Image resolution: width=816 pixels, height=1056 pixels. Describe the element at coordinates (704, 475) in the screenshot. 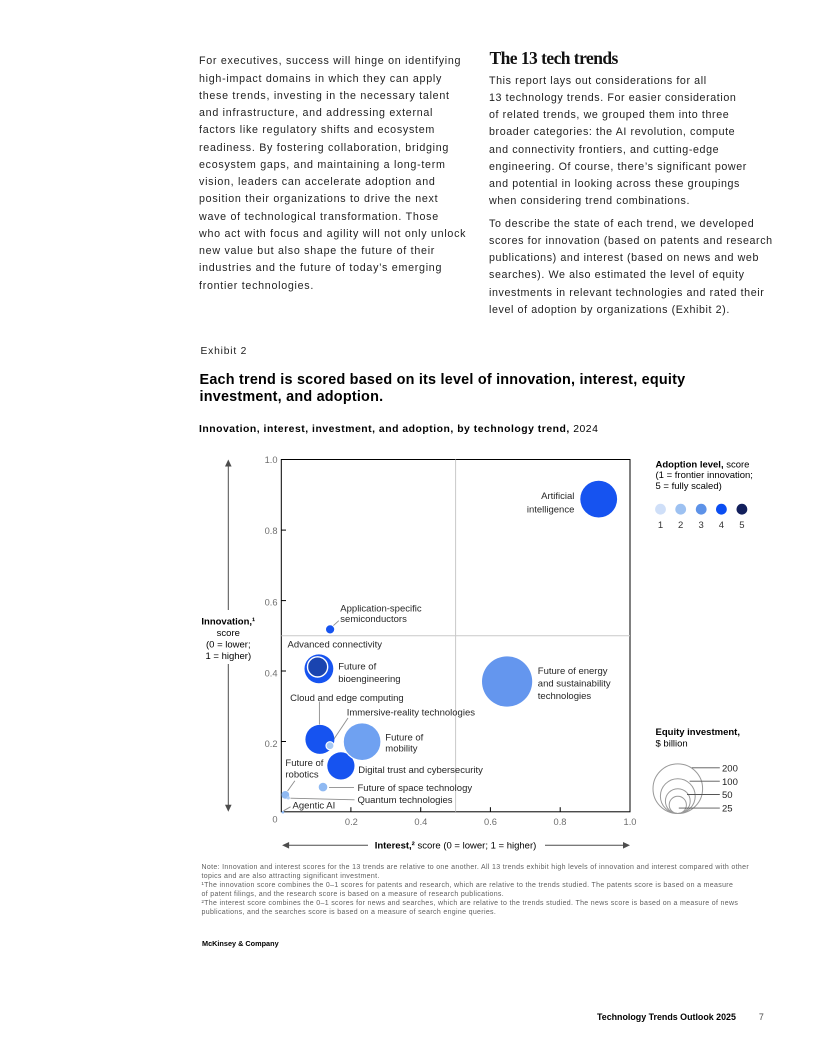

I see `svg-text: (1 = frontier innovation;` at that location.